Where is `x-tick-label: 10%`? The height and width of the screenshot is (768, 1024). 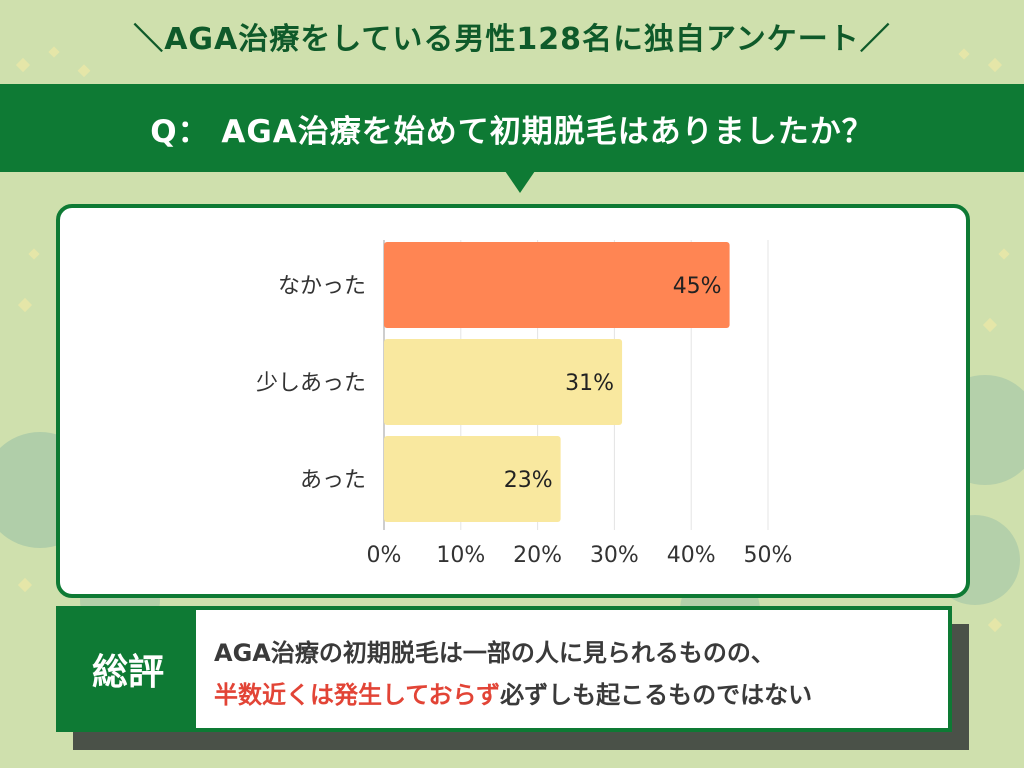
x-tick-label: 10% is located at coordinates (460, 555).